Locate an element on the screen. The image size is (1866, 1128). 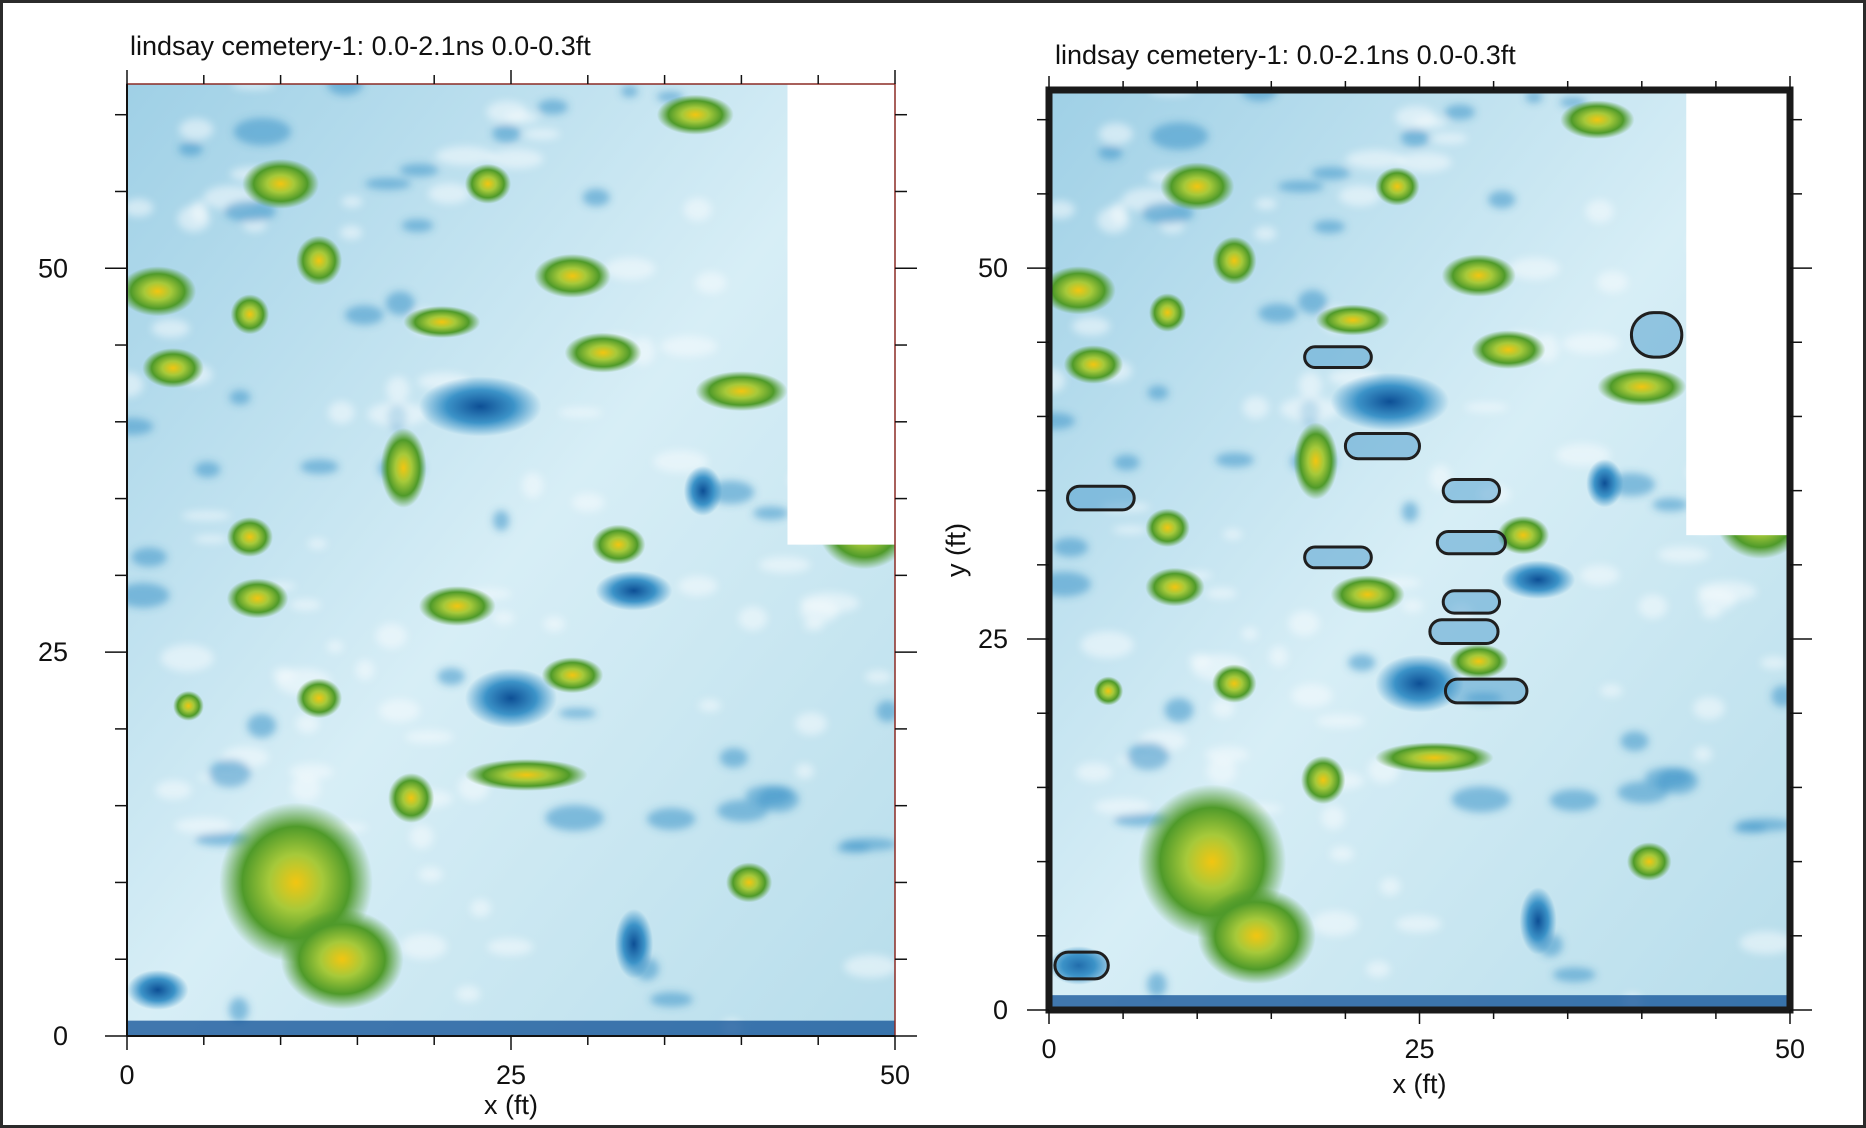
right-chart-title: lindsay cemetery-1: 0.0-2.1ns 0.0-0.3ft is located at coordinates (1285, 55).